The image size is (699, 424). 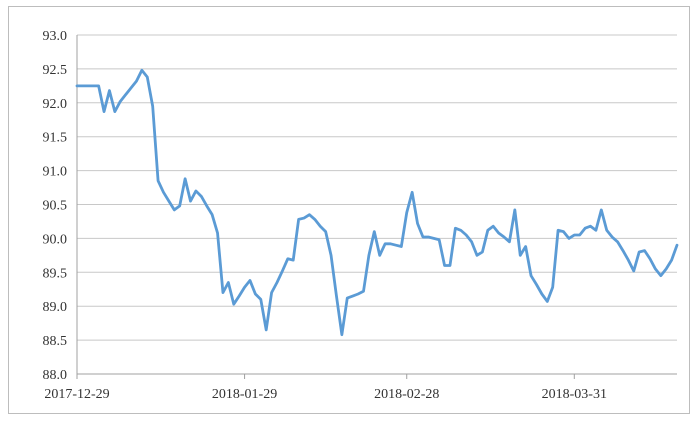 What do you see at coordinates (55, 239) in the screenshot?
I see `y-tick-label: 90.0` at bounding box center [55, 239].